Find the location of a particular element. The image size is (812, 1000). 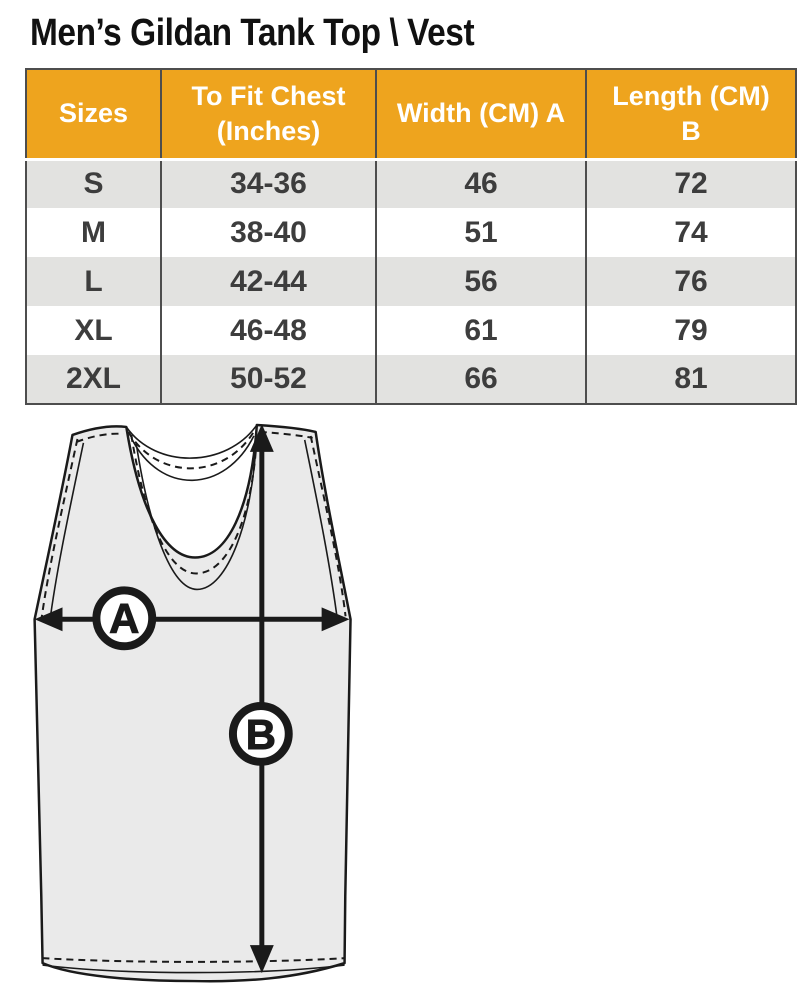

length-label-letter: B is located at coordinates (261, 734).